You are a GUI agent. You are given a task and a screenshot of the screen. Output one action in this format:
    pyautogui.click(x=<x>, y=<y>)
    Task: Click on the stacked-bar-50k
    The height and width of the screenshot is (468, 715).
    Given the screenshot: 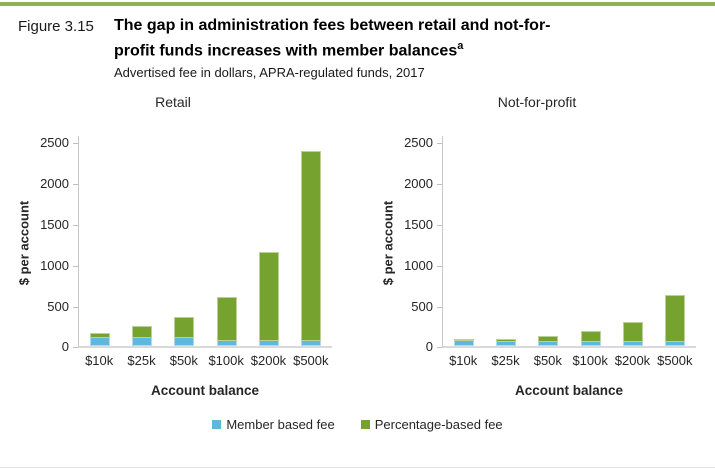 What is the action you would take?
    pyautogui.click(x=548, y=341)
    